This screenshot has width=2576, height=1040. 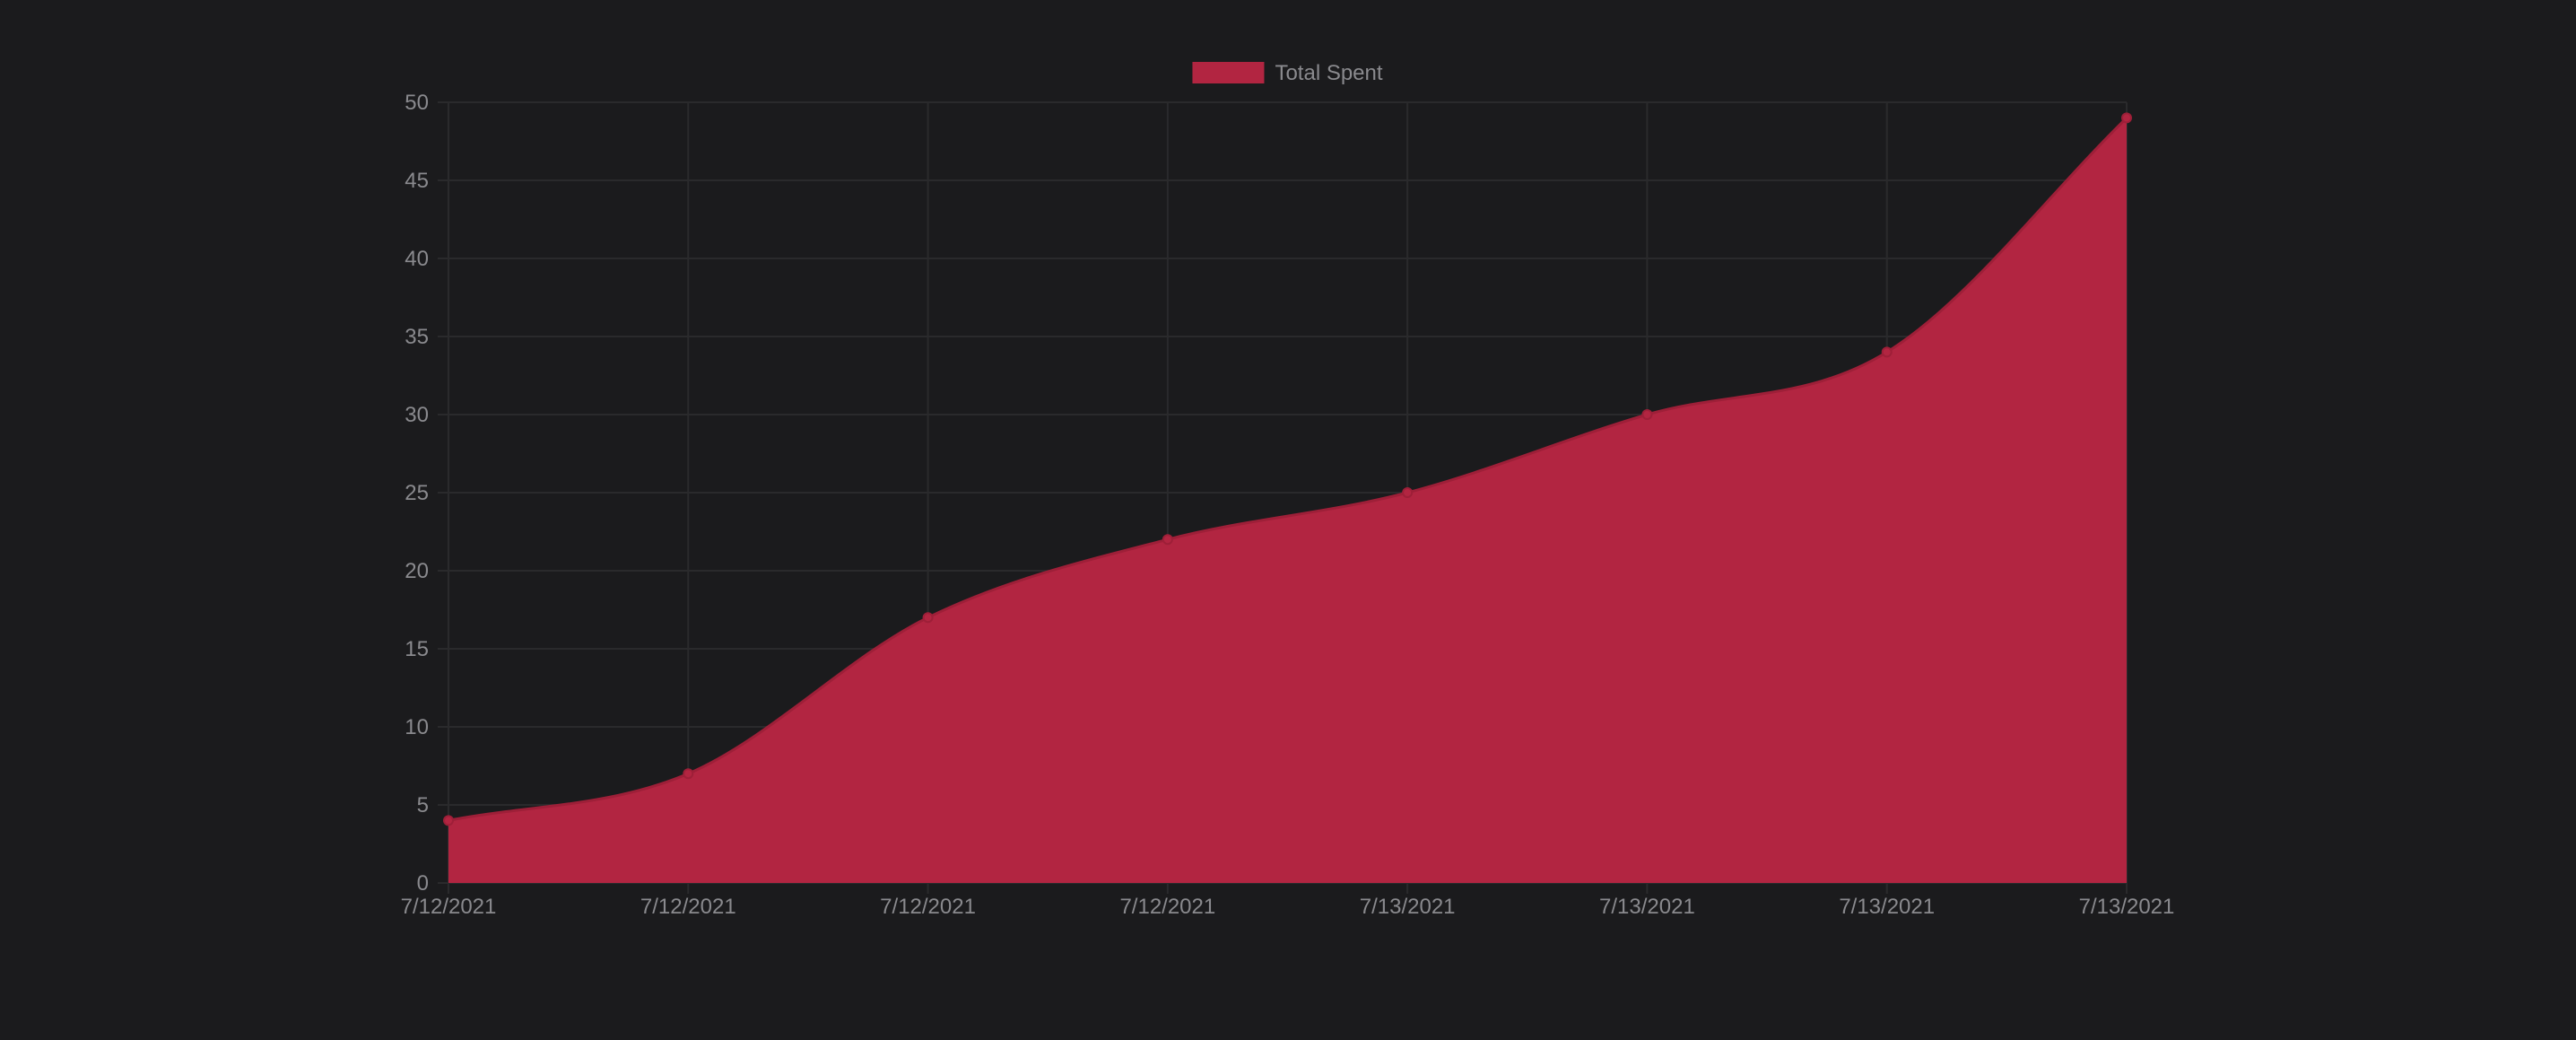 What do you see at coordinates (417, 259) in the screenshot?
I see `y-tick-label: 40` at bounding box center [417, 259].